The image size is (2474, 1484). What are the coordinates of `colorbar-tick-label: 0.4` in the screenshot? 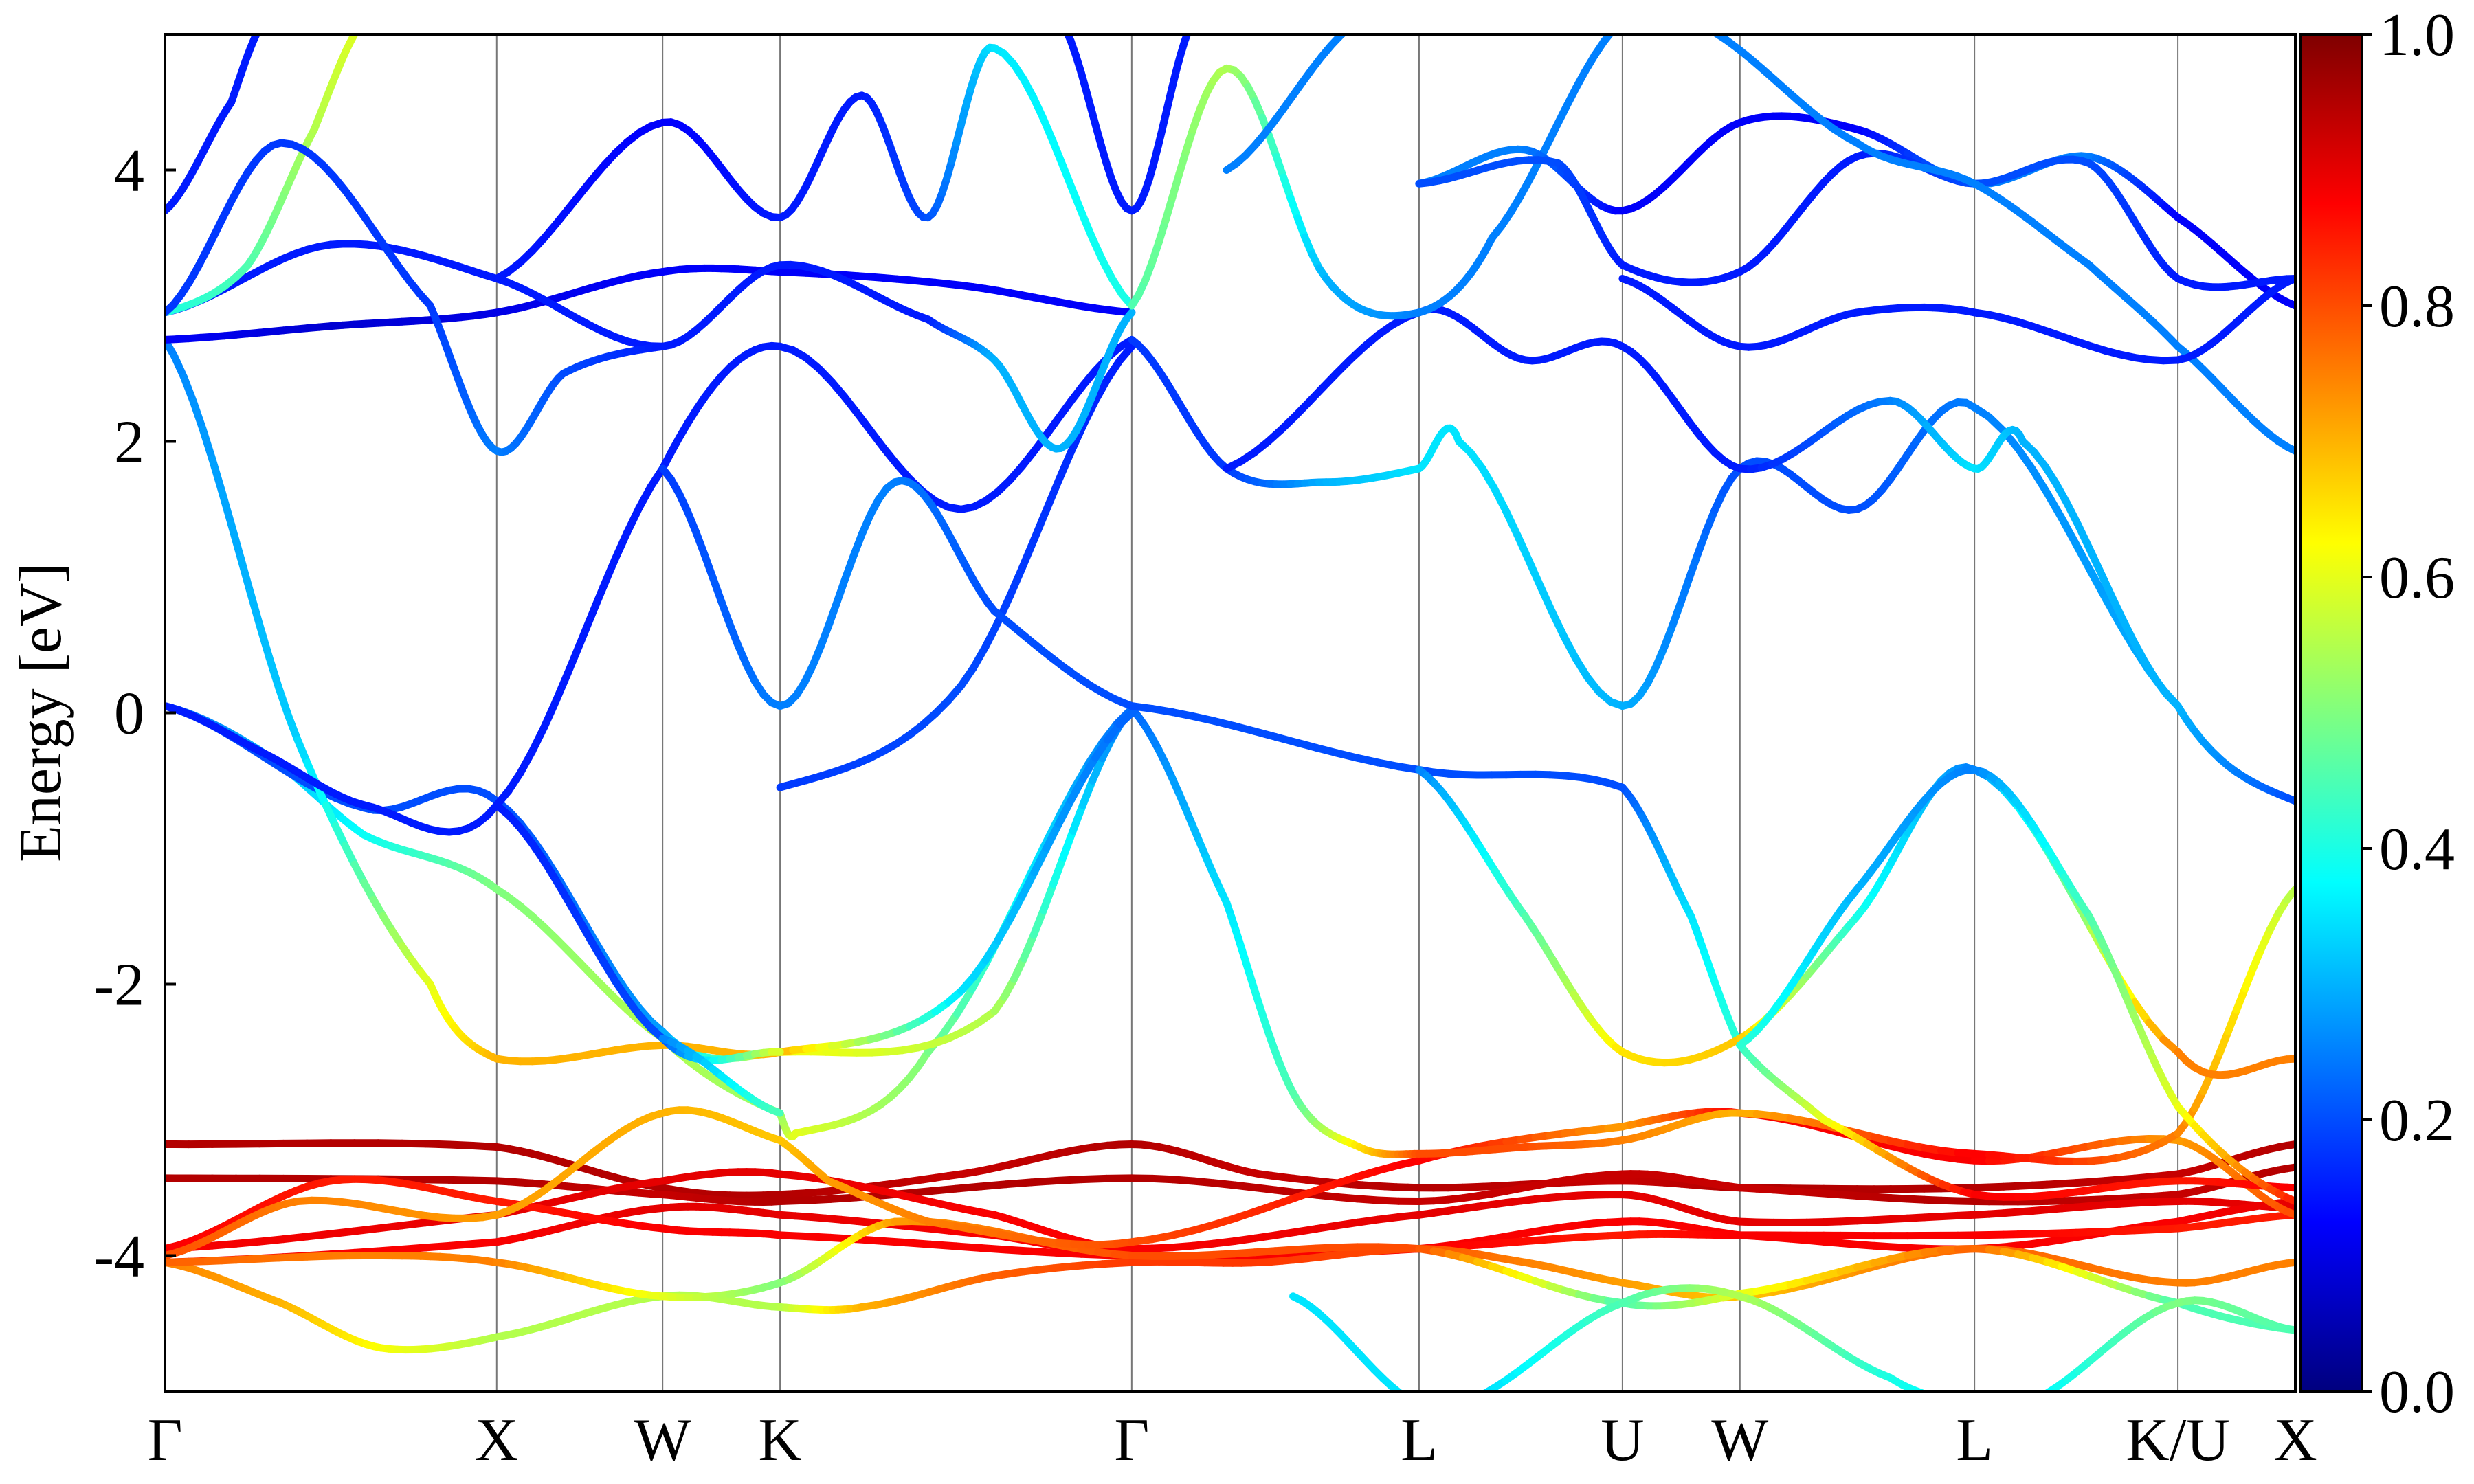 It's located at (2417, 849).